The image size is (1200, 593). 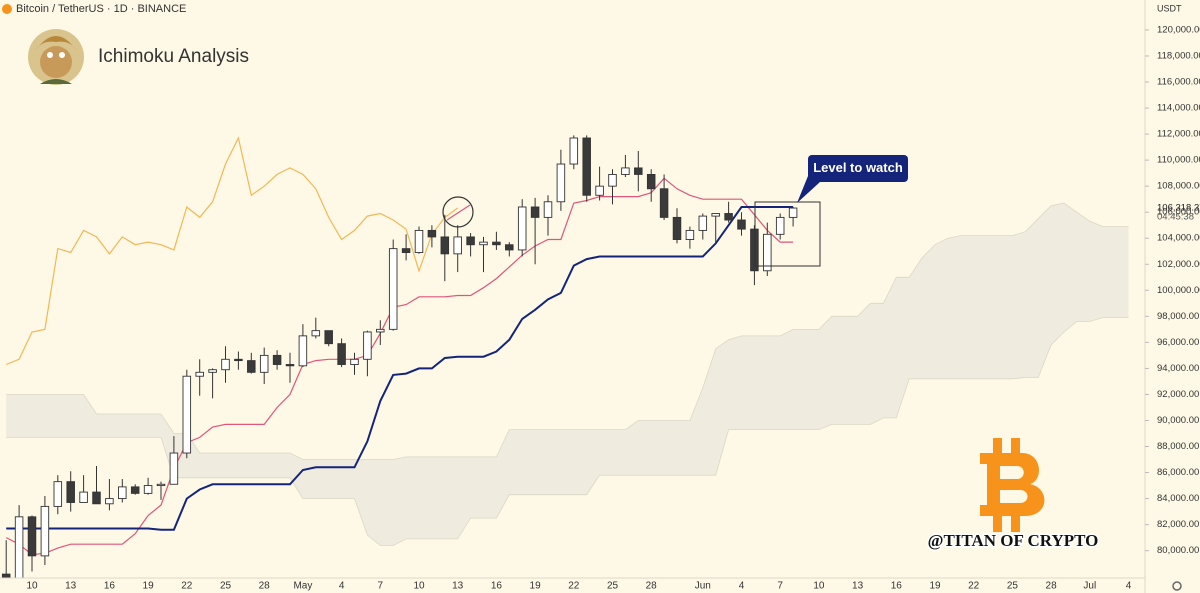 What do you see at coordinates (1178, 238) in the screenshot?
I see `y-tick-label: 104,000.00` at bounding box center [1178, 238].